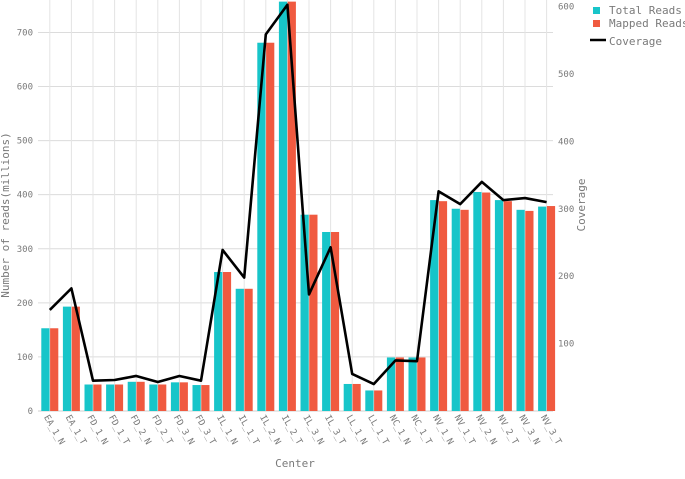  I want to click on x-tick-label: IL_1_T, so click(248, 431).